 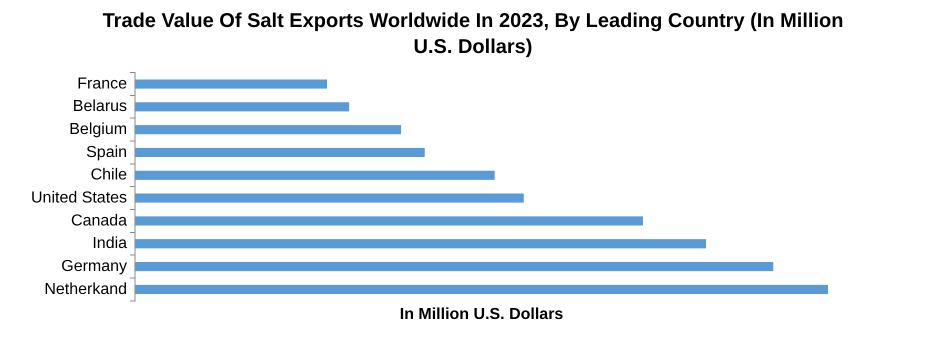 I want to click on y-tick-label: Belgium, so click(x=98, y=129).